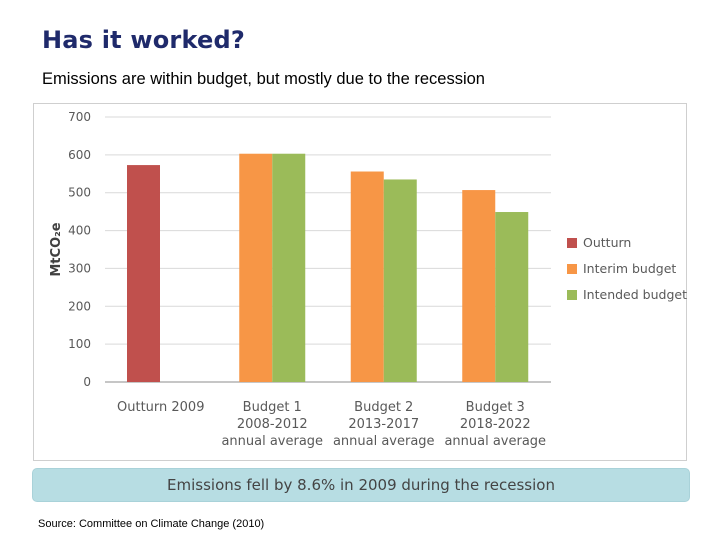  What do you see at coordinates (383, 424) in the screenshot?
I see `x-tick-label: 2013-2017` at bounding box center [383, 424].